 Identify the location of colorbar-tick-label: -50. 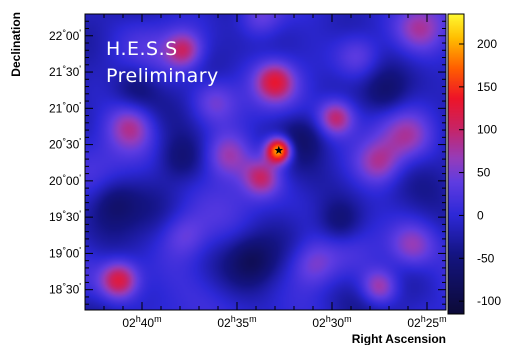
(486, 258).